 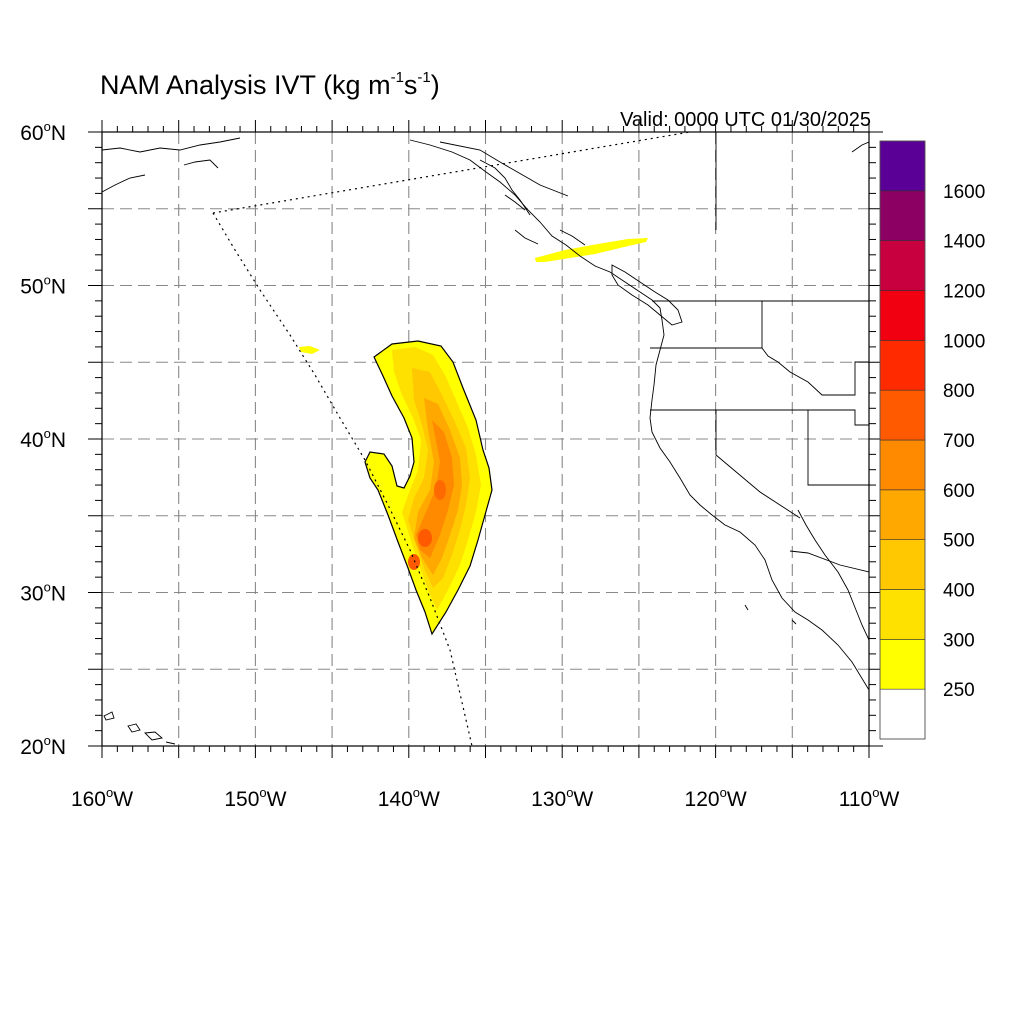 I want to click on state-boundaries, so click(x=759, y=437).